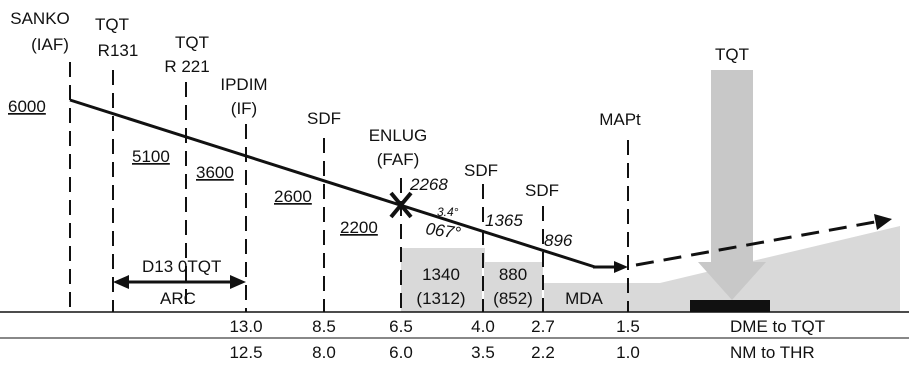 This screenshot has width=909, height=365. I want to click on dme-value-3: 6.5, so click(401, 326).